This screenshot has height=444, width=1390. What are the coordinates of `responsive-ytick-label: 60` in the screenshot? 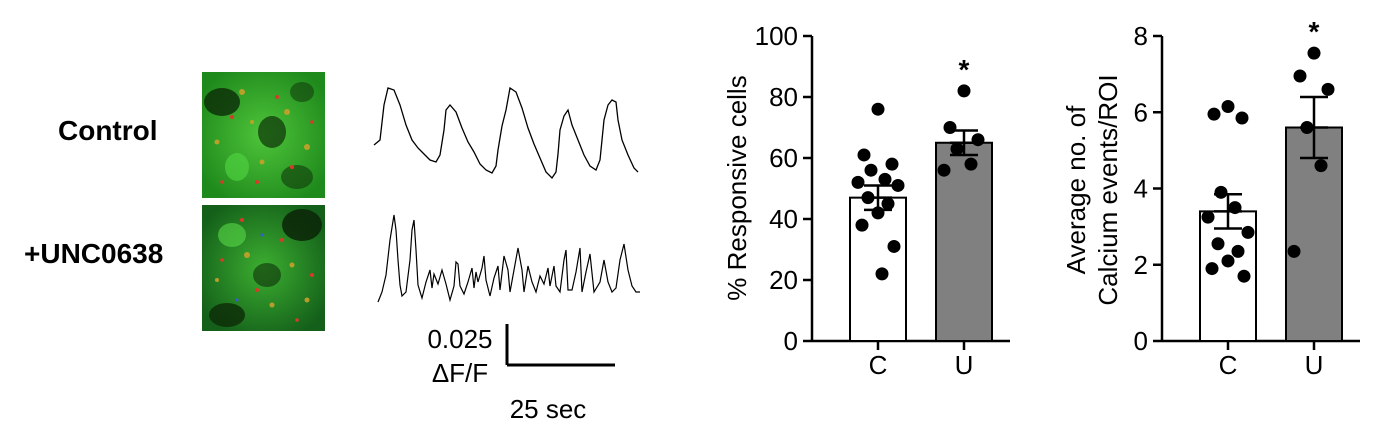 It's located at (783, 158).